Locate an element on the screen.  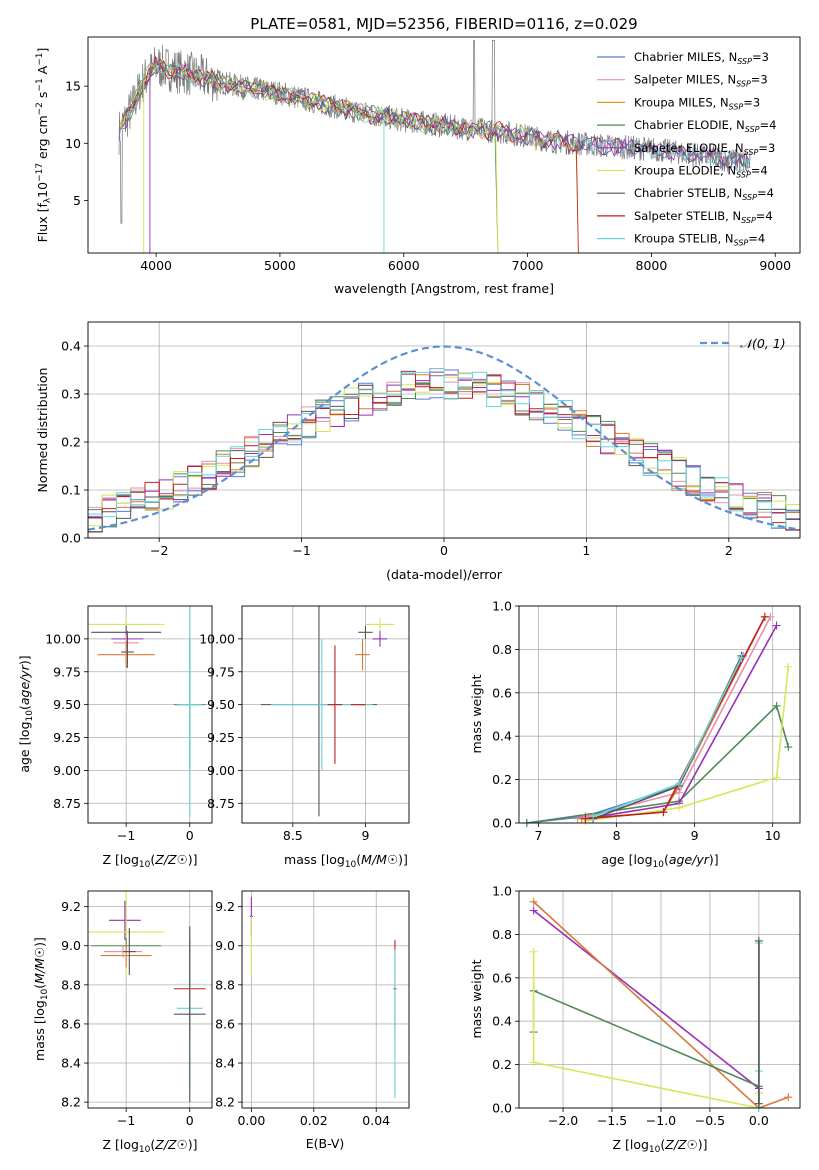
legend-entry: 𝒩(0, 1) is located at coordinates (763, 343).